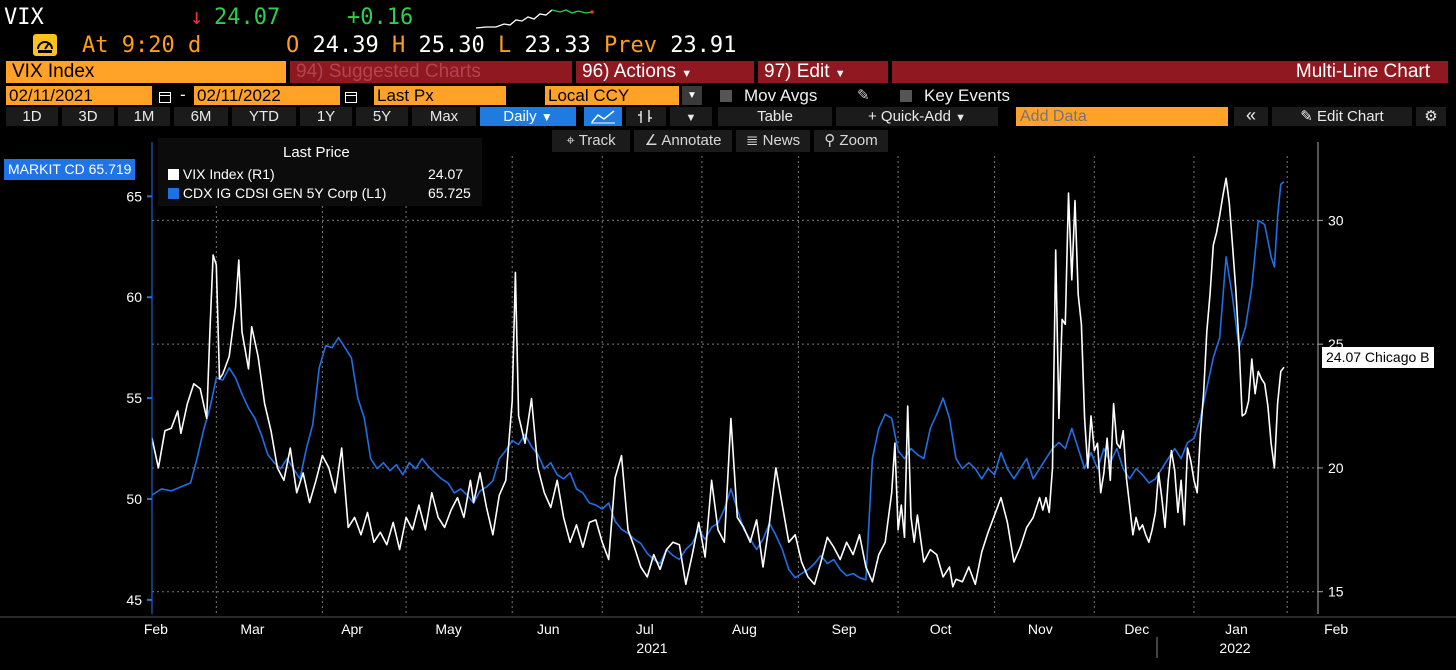 This screenshot has height=670, width=1456. What do you see at coordinates (1236, 629) in the screenshot?
I see `month-label: Jan` at bounding box center [1236, 629].